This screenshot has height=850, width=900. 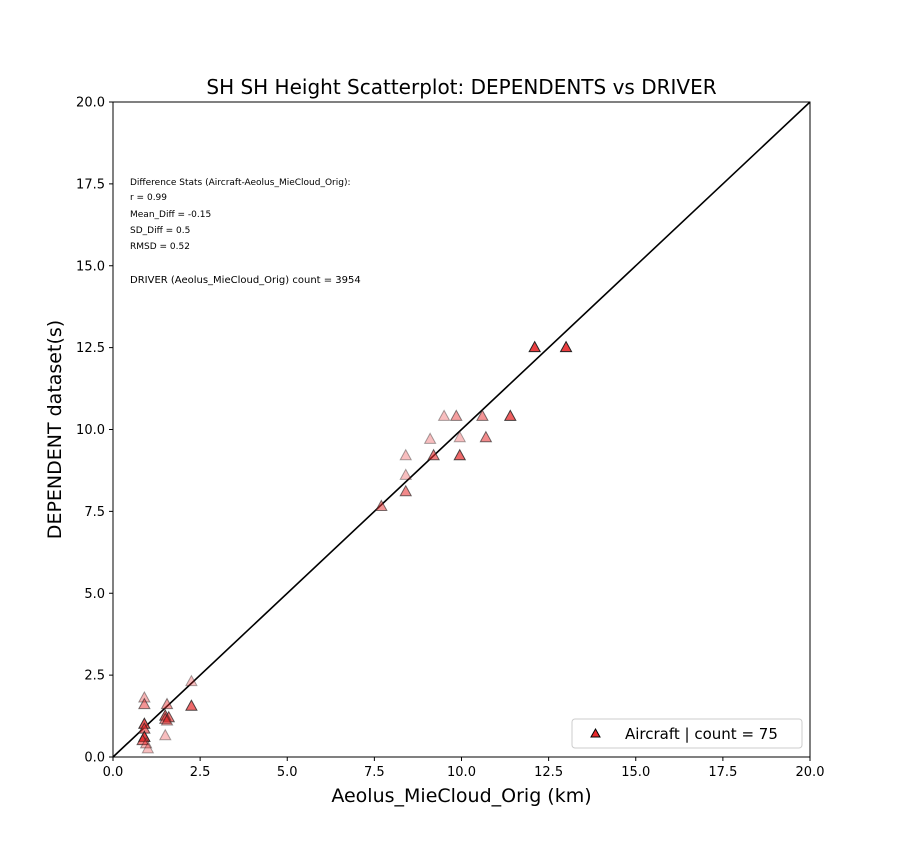 I want to click on legend-box, so click(x=687, y=733).